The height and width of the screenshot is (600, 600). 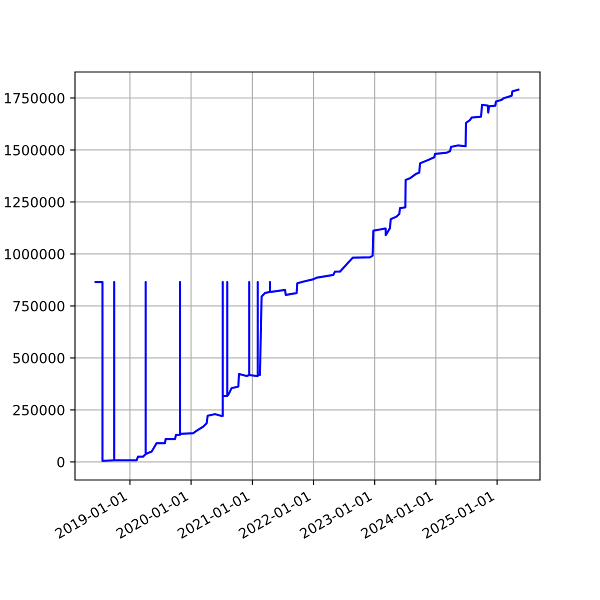 I want to click on y-tick-label: 250000, so click(x=38, y=410).